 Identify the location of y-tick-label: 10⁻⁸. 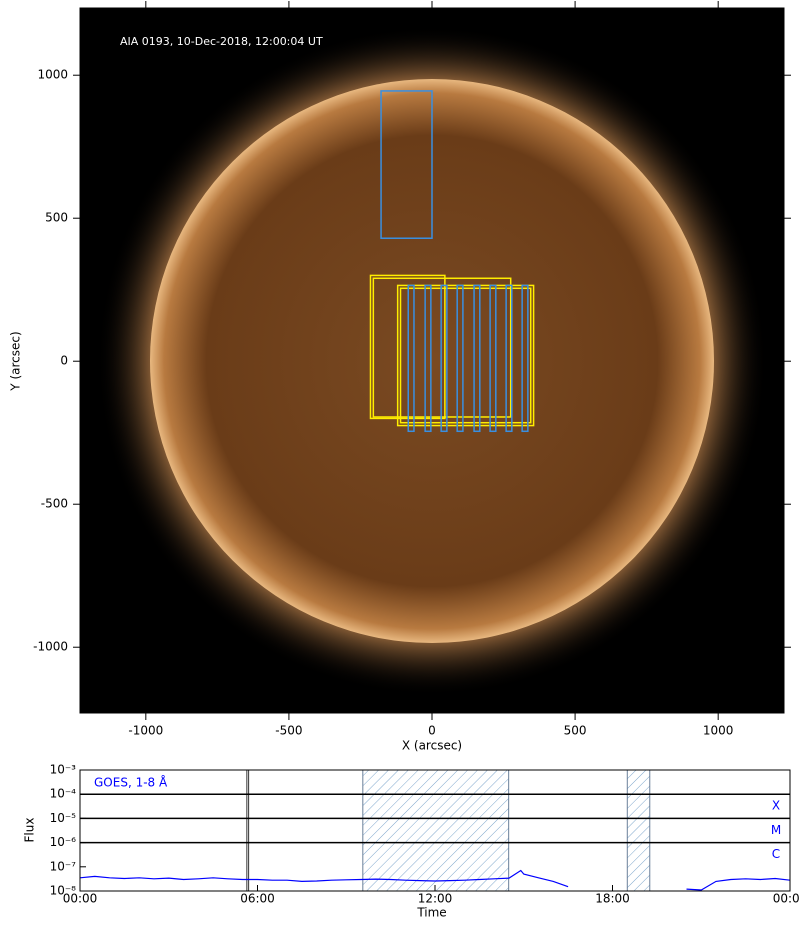
(63, 891).